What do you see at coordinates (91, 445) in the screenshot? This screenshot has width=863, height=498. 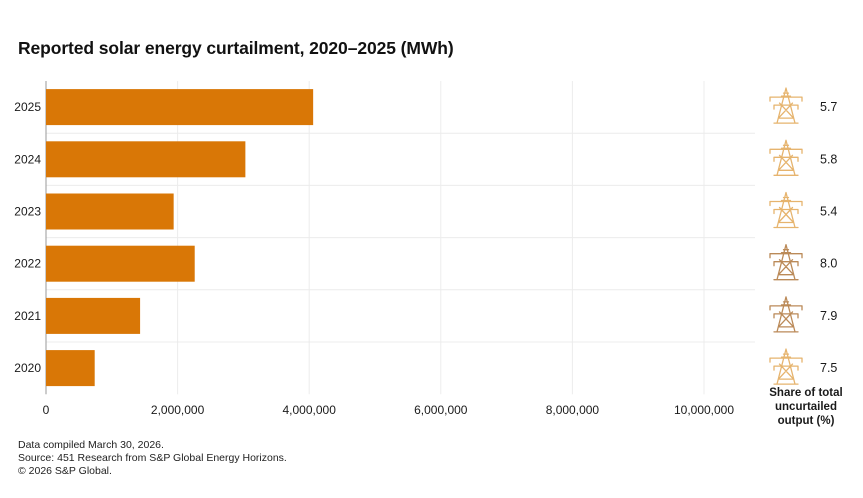 I see `footer-date: Data compiled March 30, 2026.` at bounding box center [91, 445].